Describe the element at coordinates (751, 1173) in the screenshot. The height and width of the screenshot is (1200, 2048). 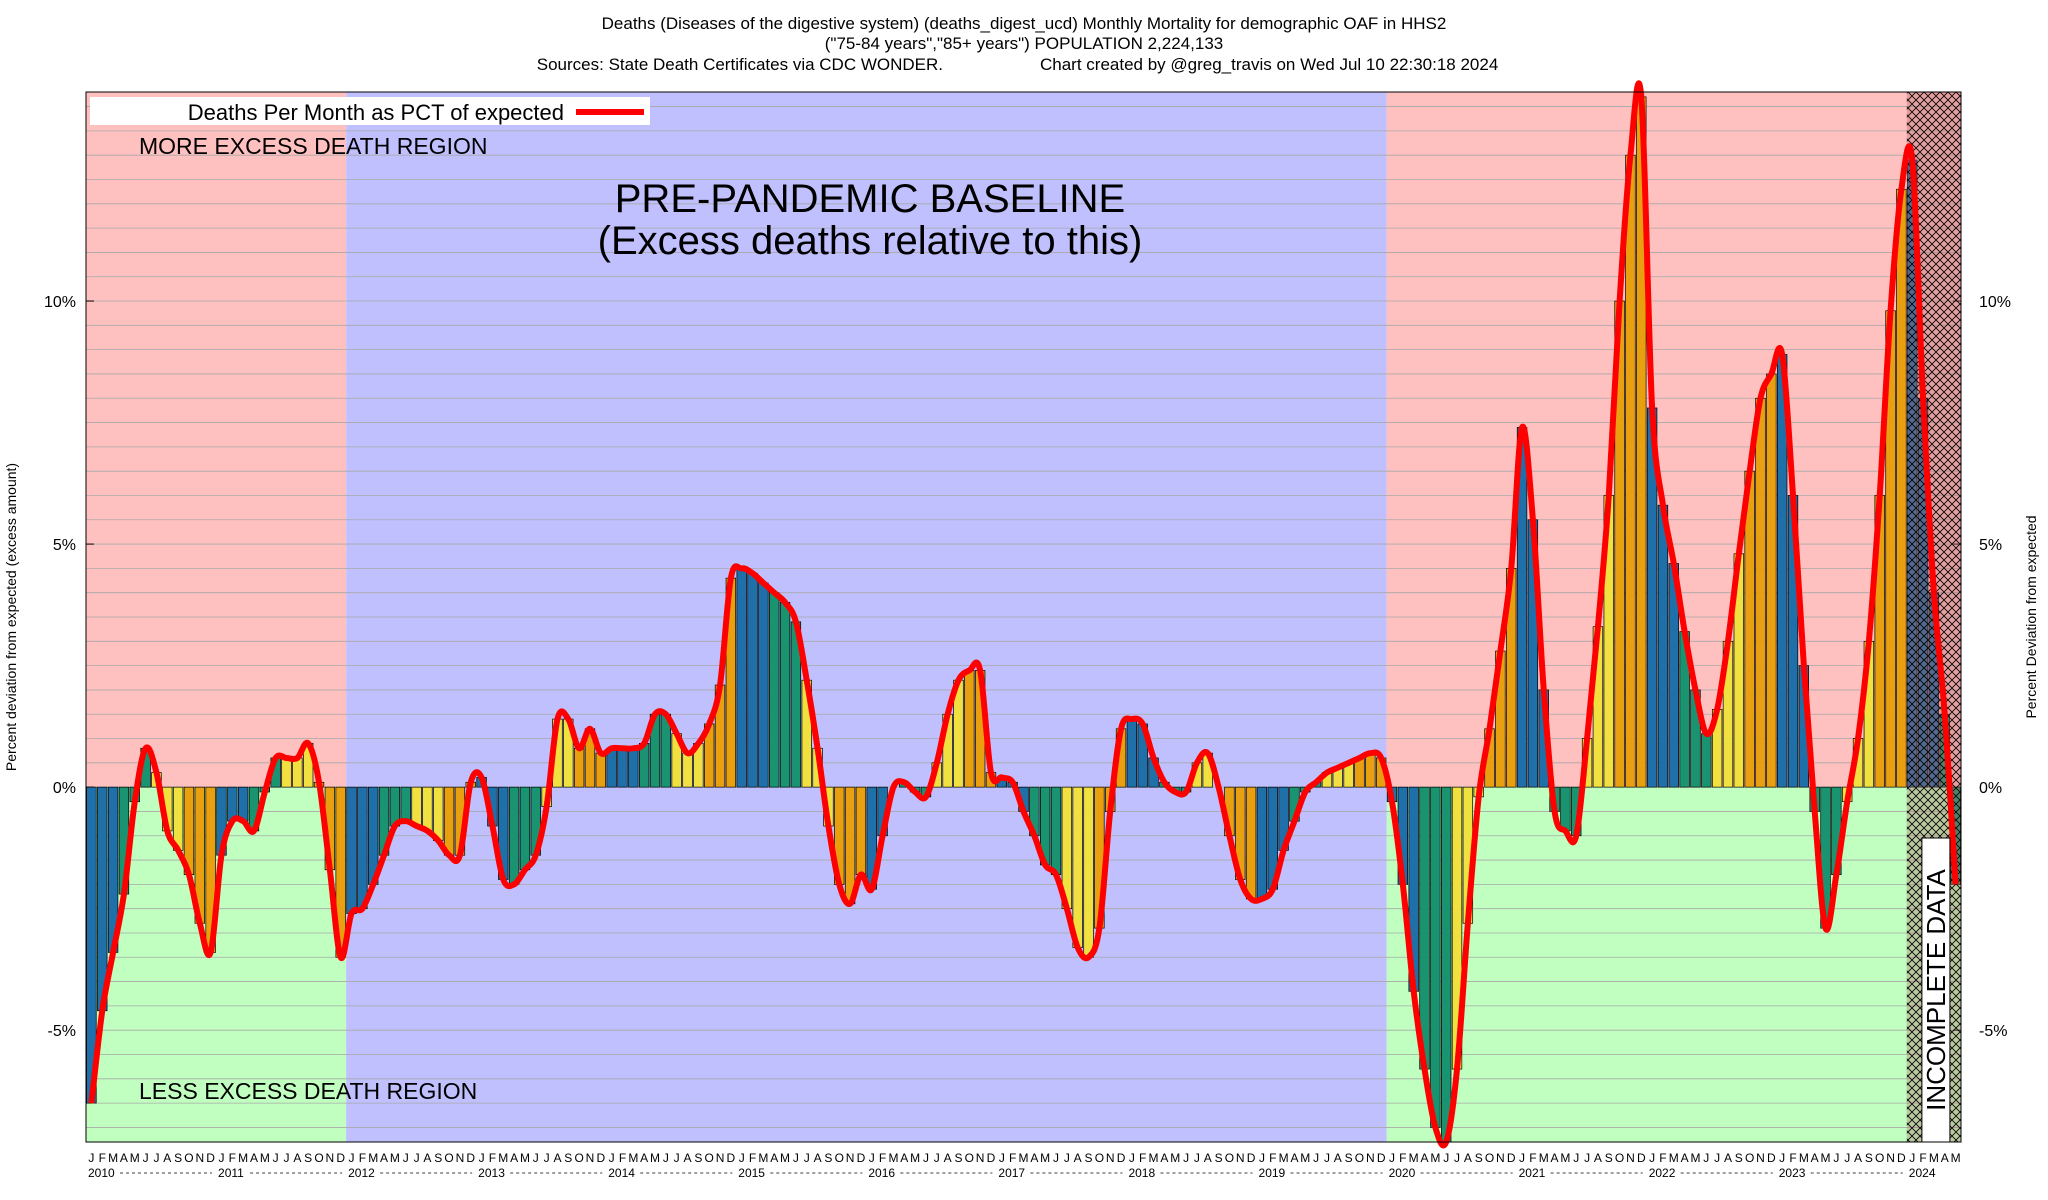
I see `x-year-label: 2015` at that location.